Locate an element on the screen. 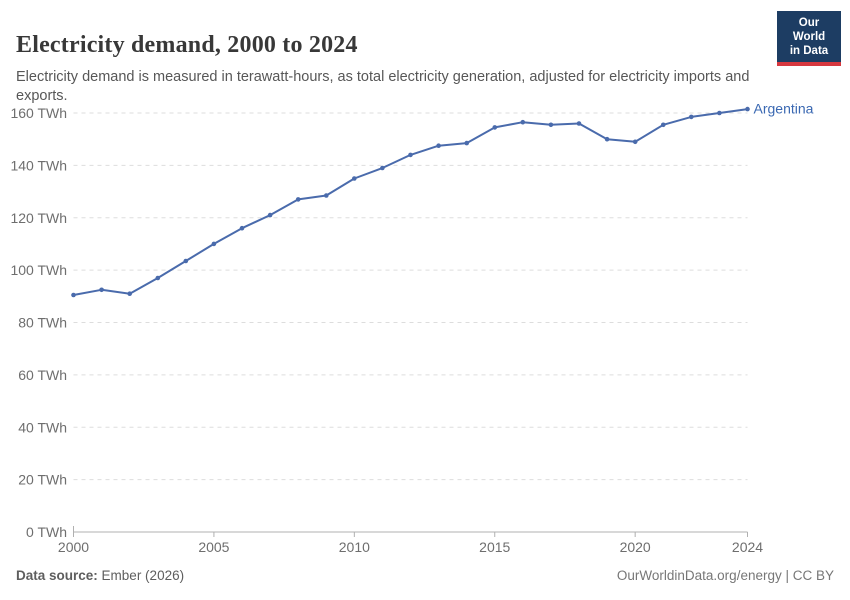  y-tick-label-100: 100 TWh is located at coordinates (38, 270).